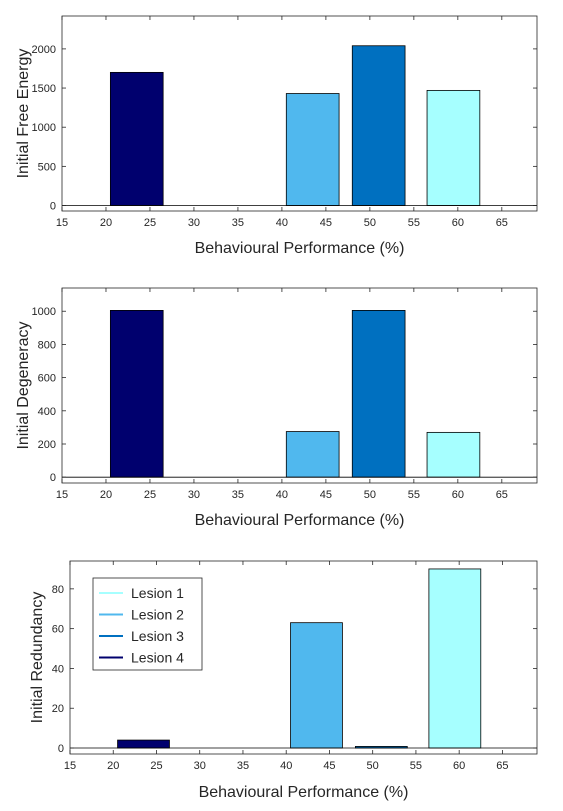  Describe the element at coordinates (47, 445) in the screenshot. I see `y-tick-label: 200` at that location.